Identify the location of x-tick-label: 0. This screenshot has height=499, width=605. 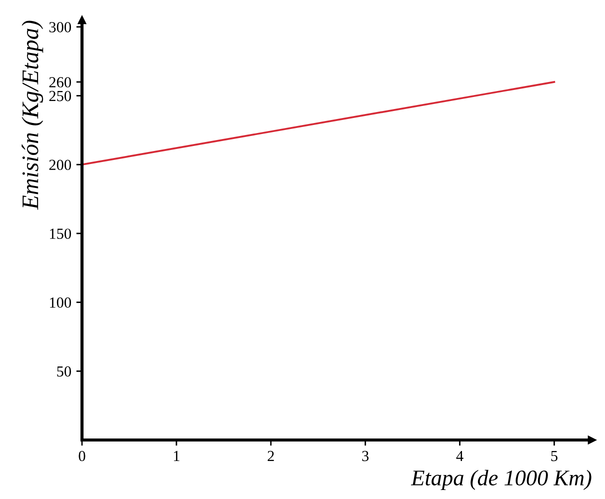
(82, 456).